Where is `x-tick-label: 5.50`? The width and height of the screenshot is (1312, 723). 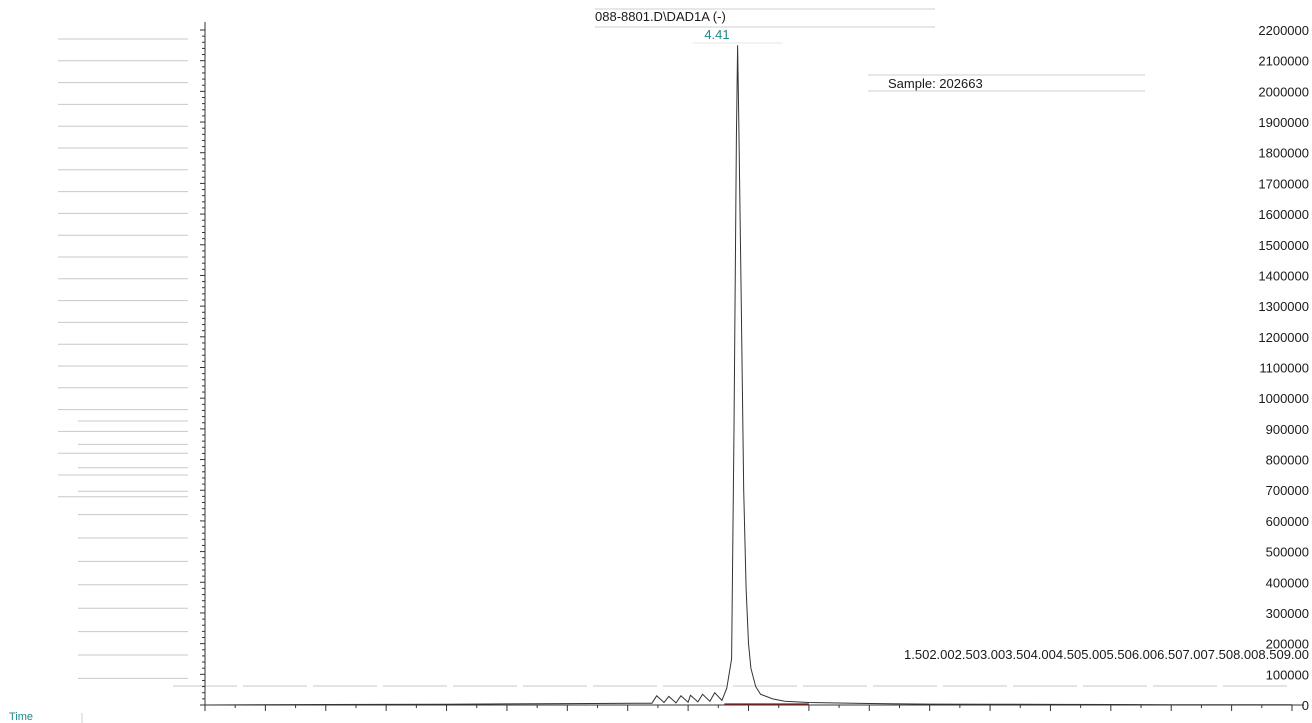
x-tick-label: 5.50 is located at coordinates (1119, 654).